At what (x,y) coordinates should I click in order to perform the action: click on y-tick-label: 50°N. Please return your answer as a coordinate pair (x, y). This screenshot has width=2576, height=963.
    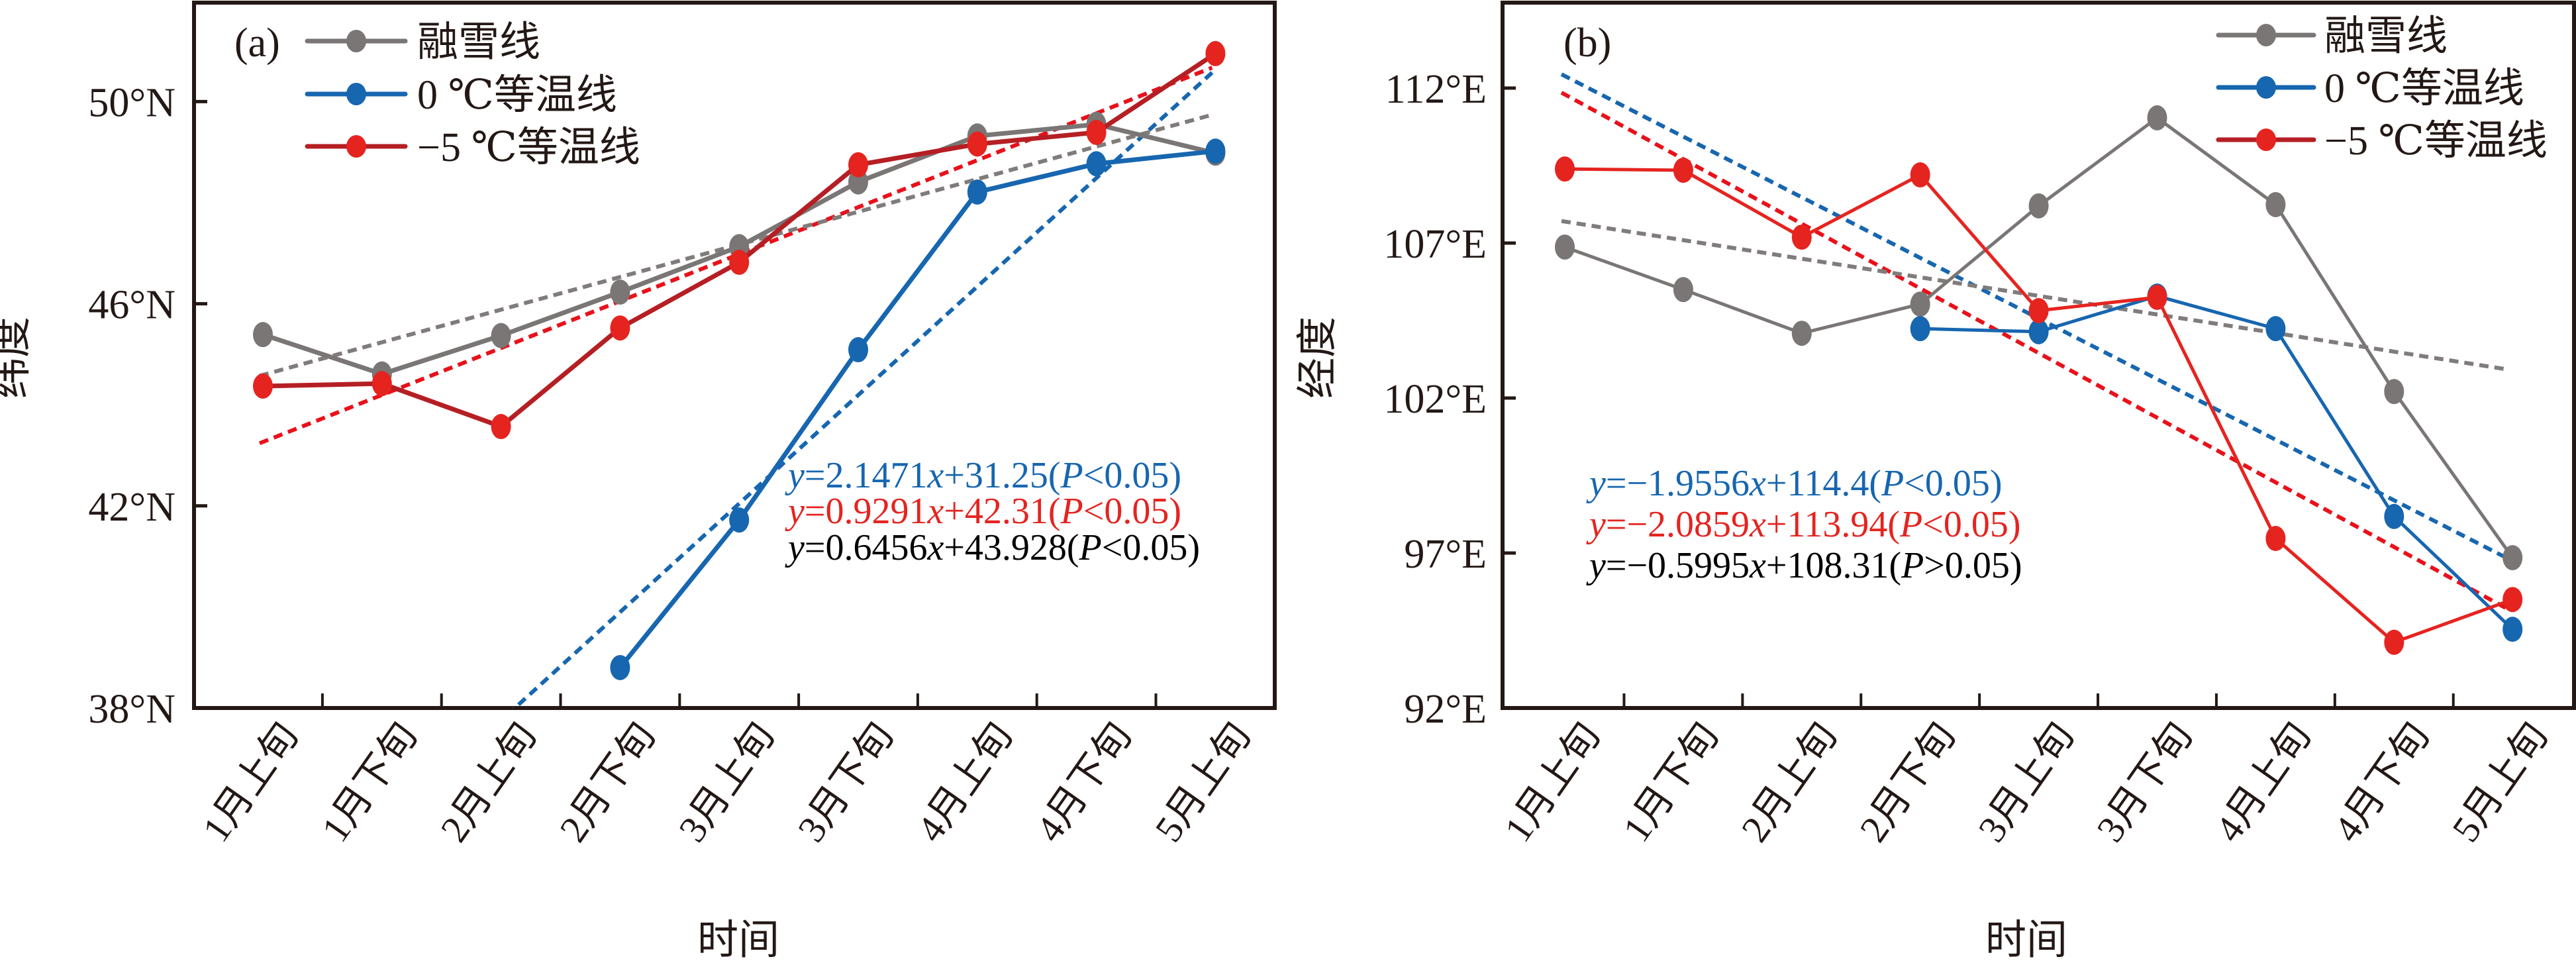
    Looking at the image, I should click on (131, 103).